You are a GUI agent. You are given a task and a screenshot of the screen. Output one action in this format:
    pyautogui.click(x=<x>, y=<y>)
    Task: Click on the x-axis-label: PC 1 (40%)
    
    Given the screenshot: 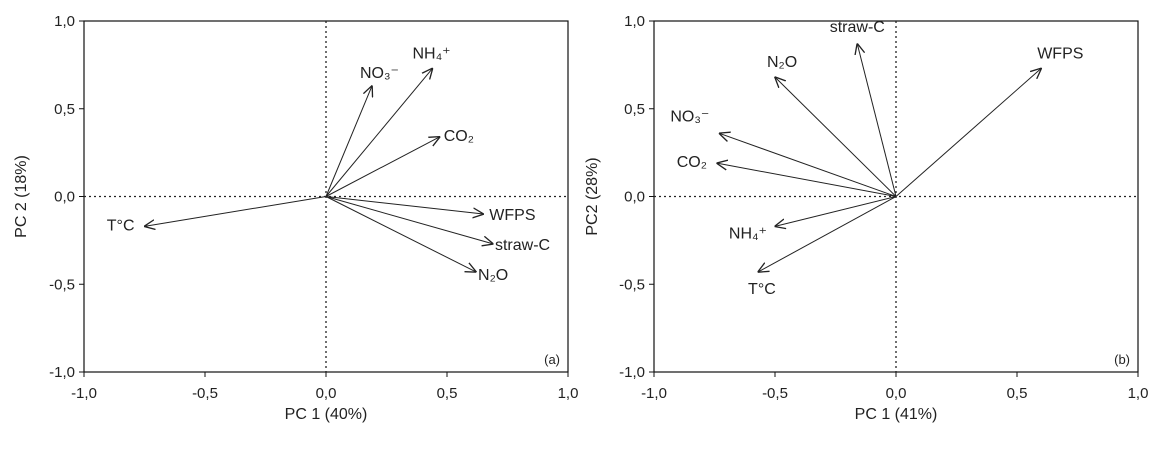 What is the action you would take?
    pyautogui.click(x=326, y=414)
    